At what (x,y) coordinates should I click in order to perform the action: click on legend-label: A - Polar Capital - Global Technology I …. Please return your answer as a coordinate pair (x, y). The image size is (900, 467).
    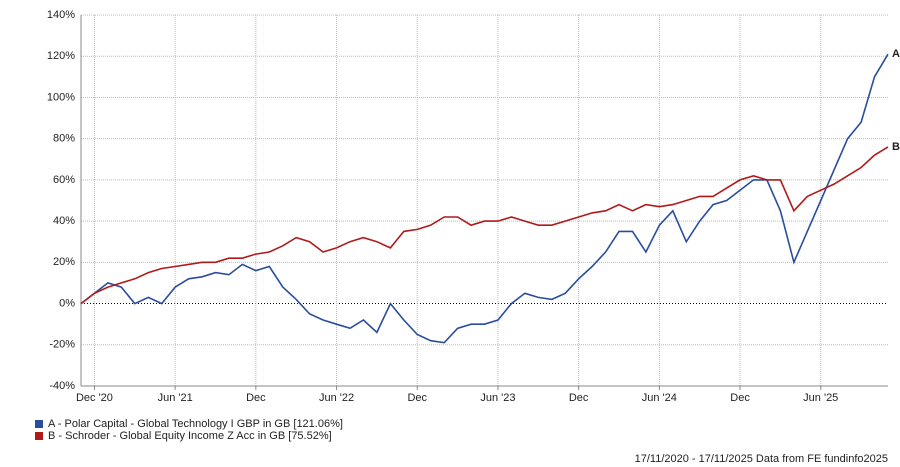
    Looking at the image, I should click on (195, 424).